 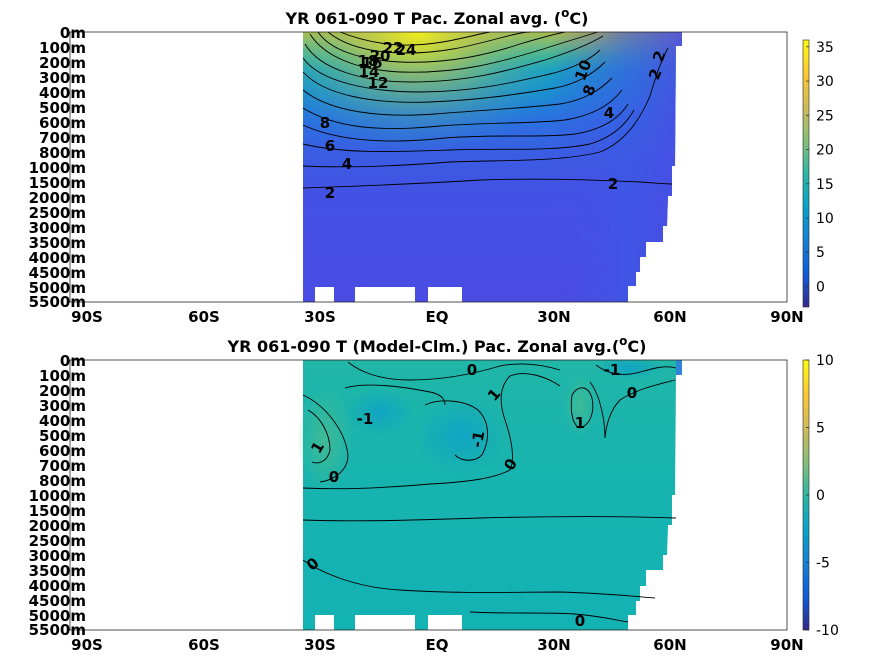 I want to click on top-x-tick: 60S, so click(x=204, y=317).